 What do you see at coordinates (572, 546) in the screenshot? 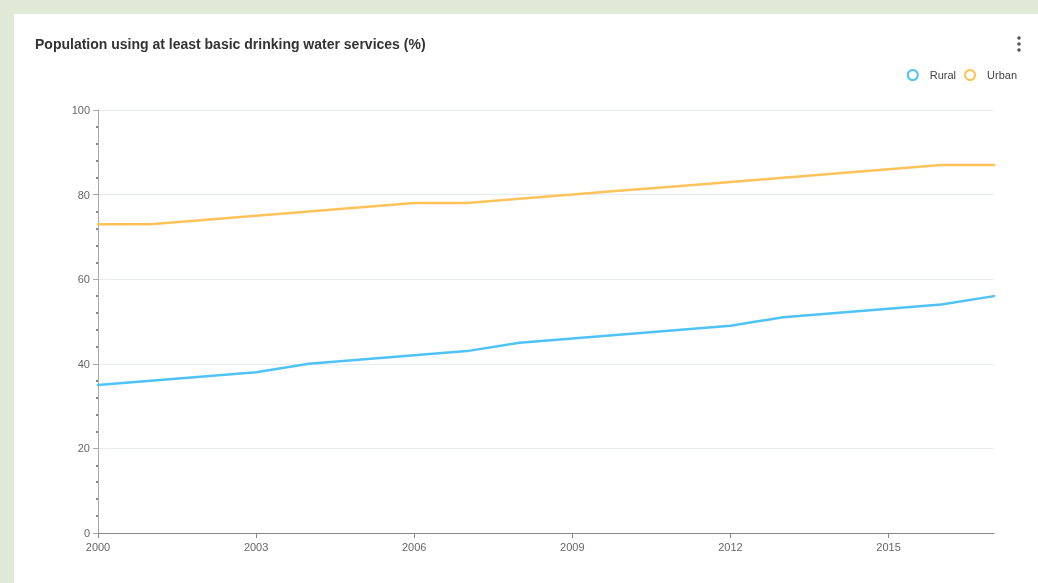
I see `x-tick-label: 2009` at bounding box center [572, 546].